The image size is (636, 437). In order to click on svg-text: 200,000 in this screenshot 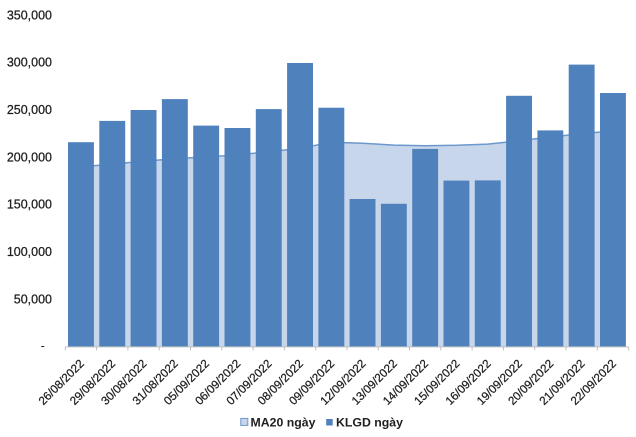, I will do `click(29, 157)`.